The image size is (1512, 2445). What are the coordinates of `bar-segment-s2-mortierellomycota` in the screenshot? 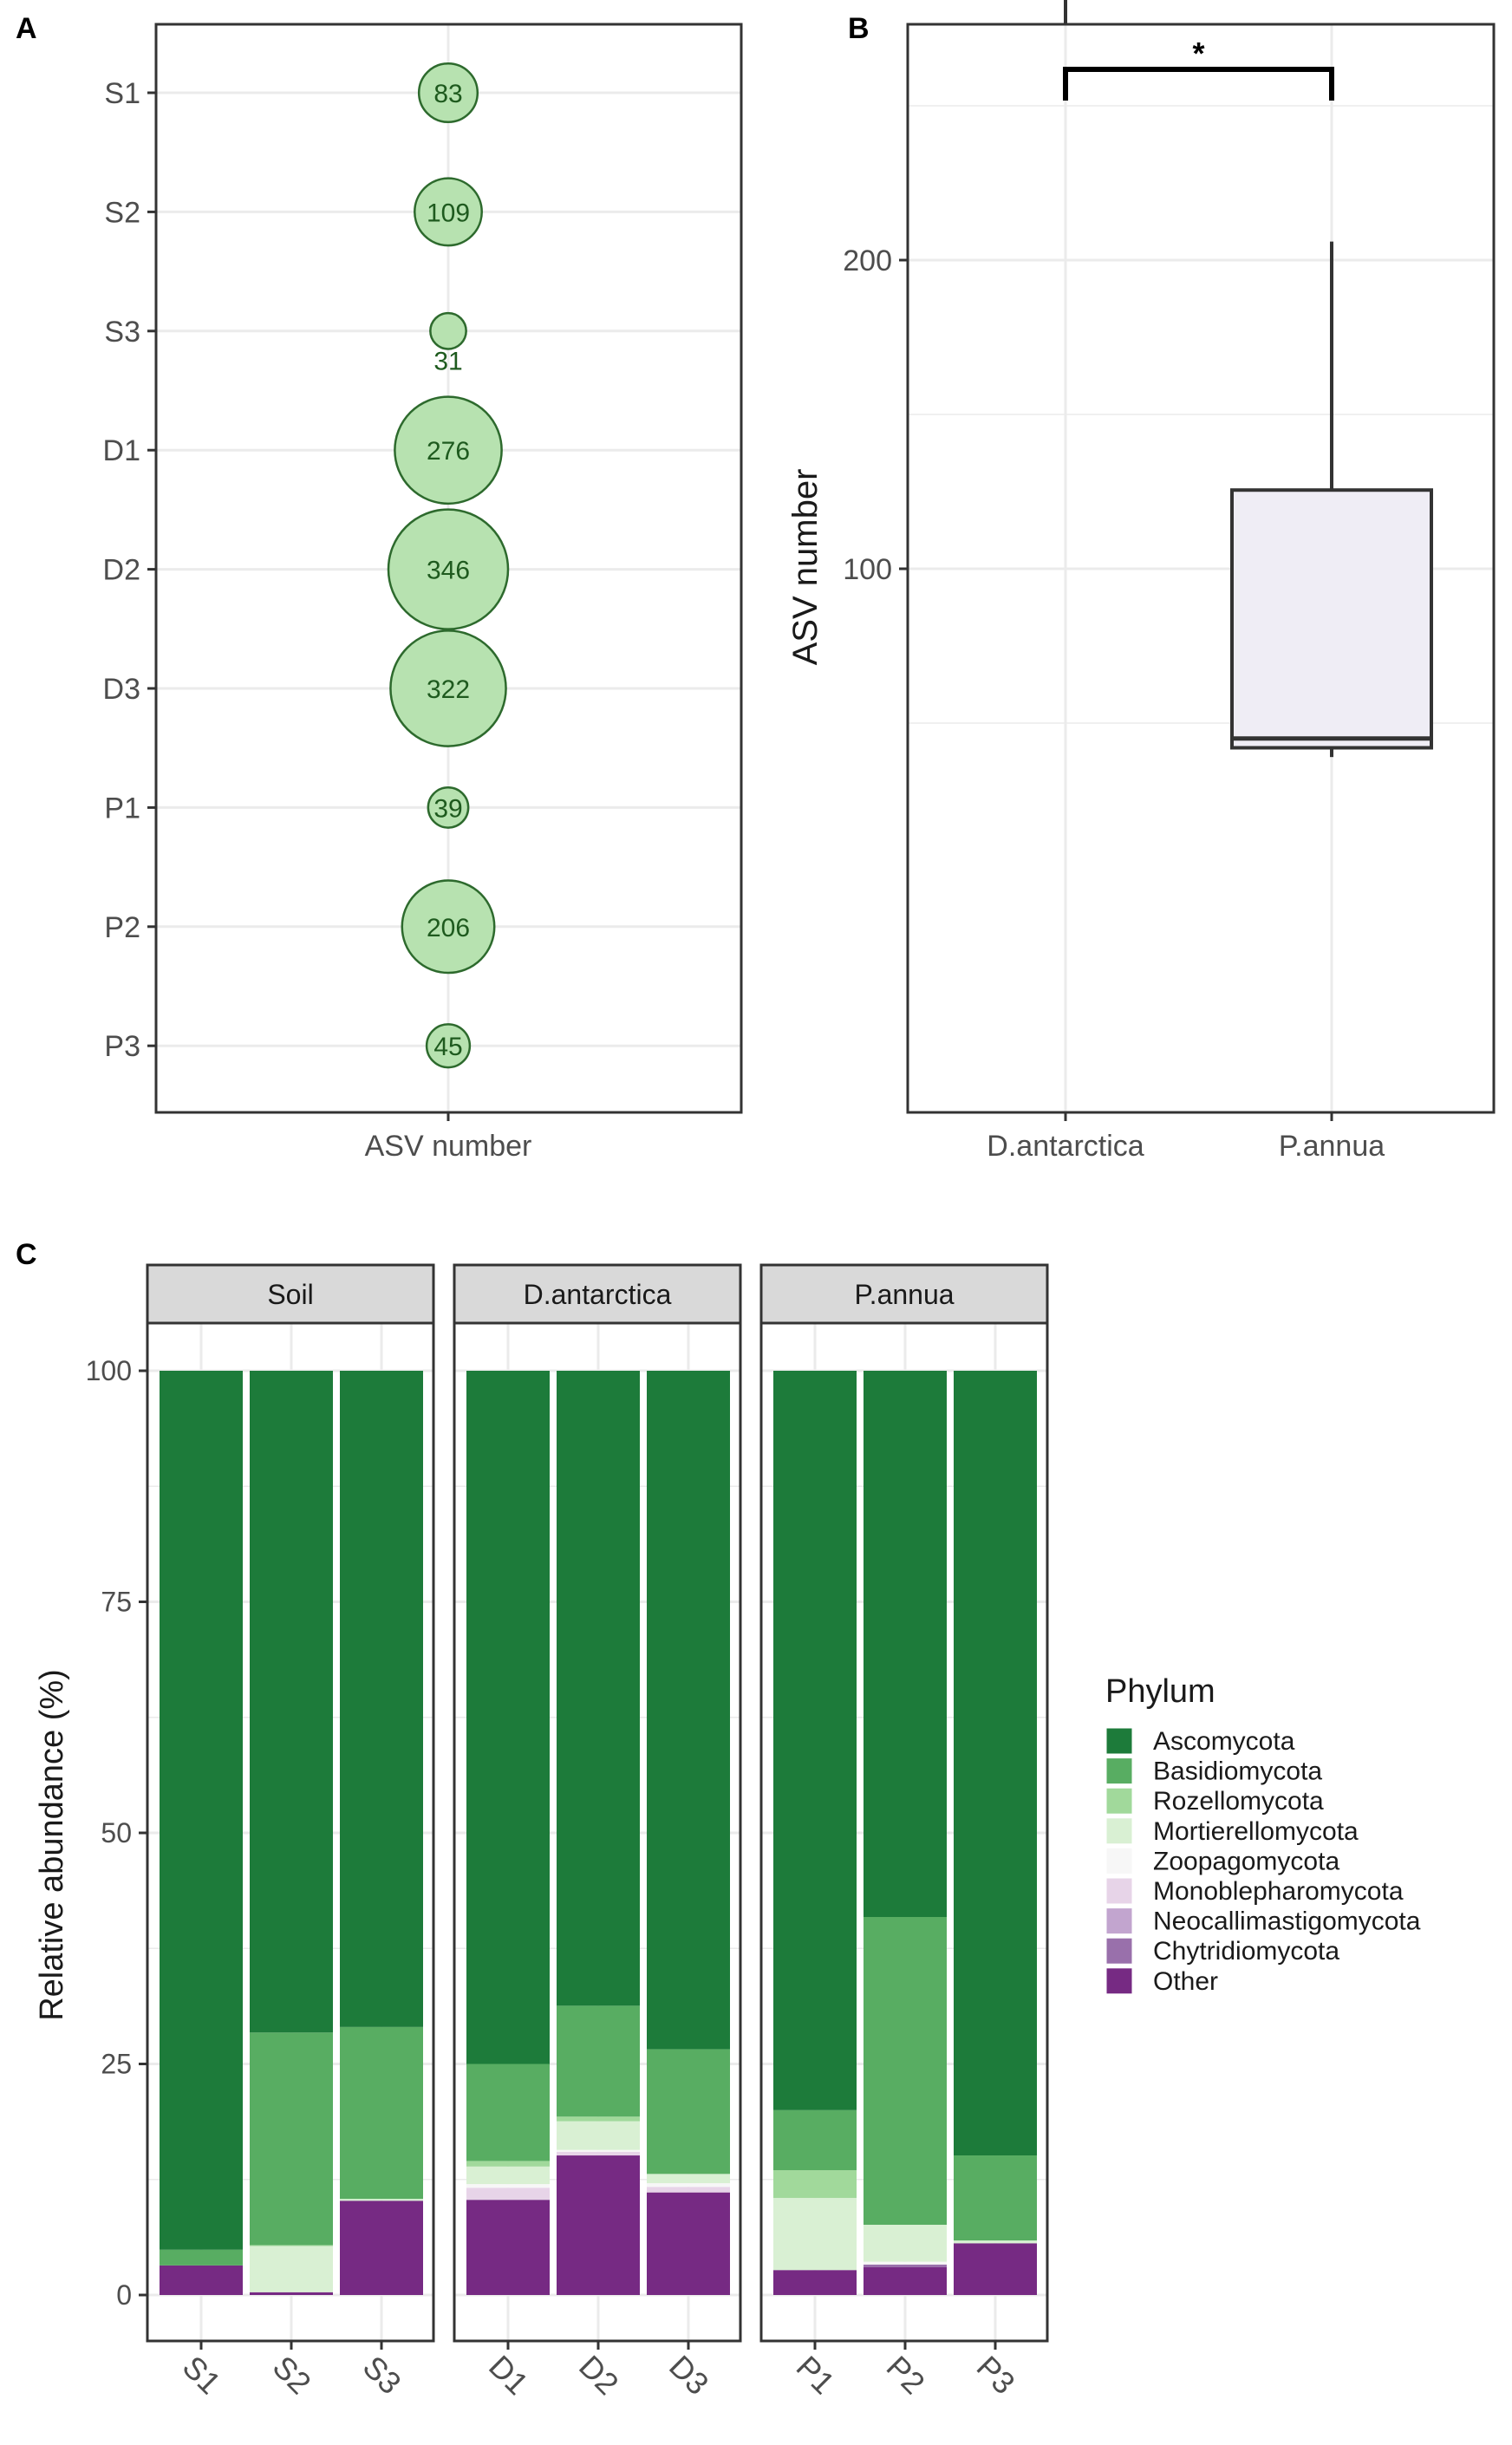 It's located at (291, 2269).